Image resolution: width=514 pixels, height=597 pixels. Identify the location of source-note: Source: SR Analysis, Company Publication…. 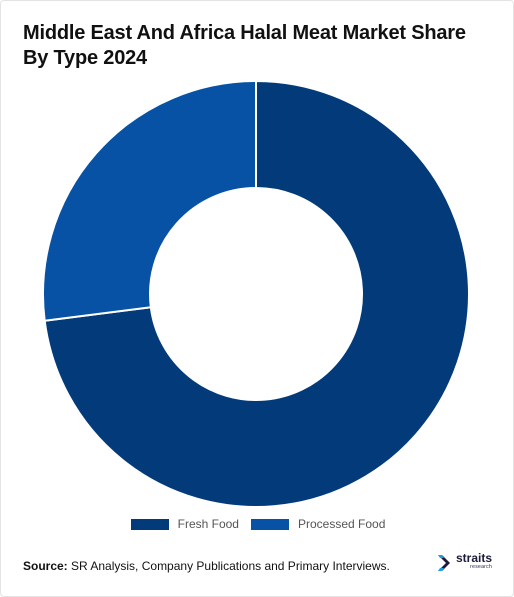
(206, 566).